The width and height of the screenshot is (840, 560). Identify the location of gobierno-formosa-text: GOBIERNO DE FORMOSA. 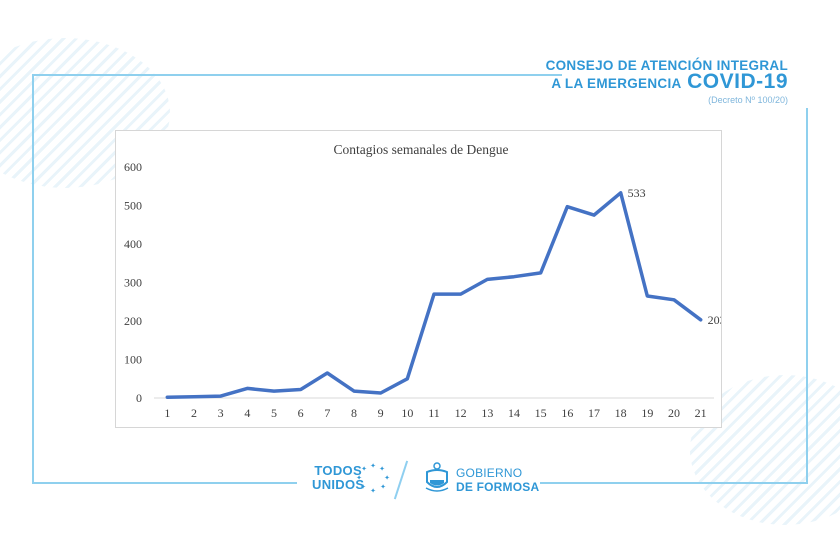
(497, 480).